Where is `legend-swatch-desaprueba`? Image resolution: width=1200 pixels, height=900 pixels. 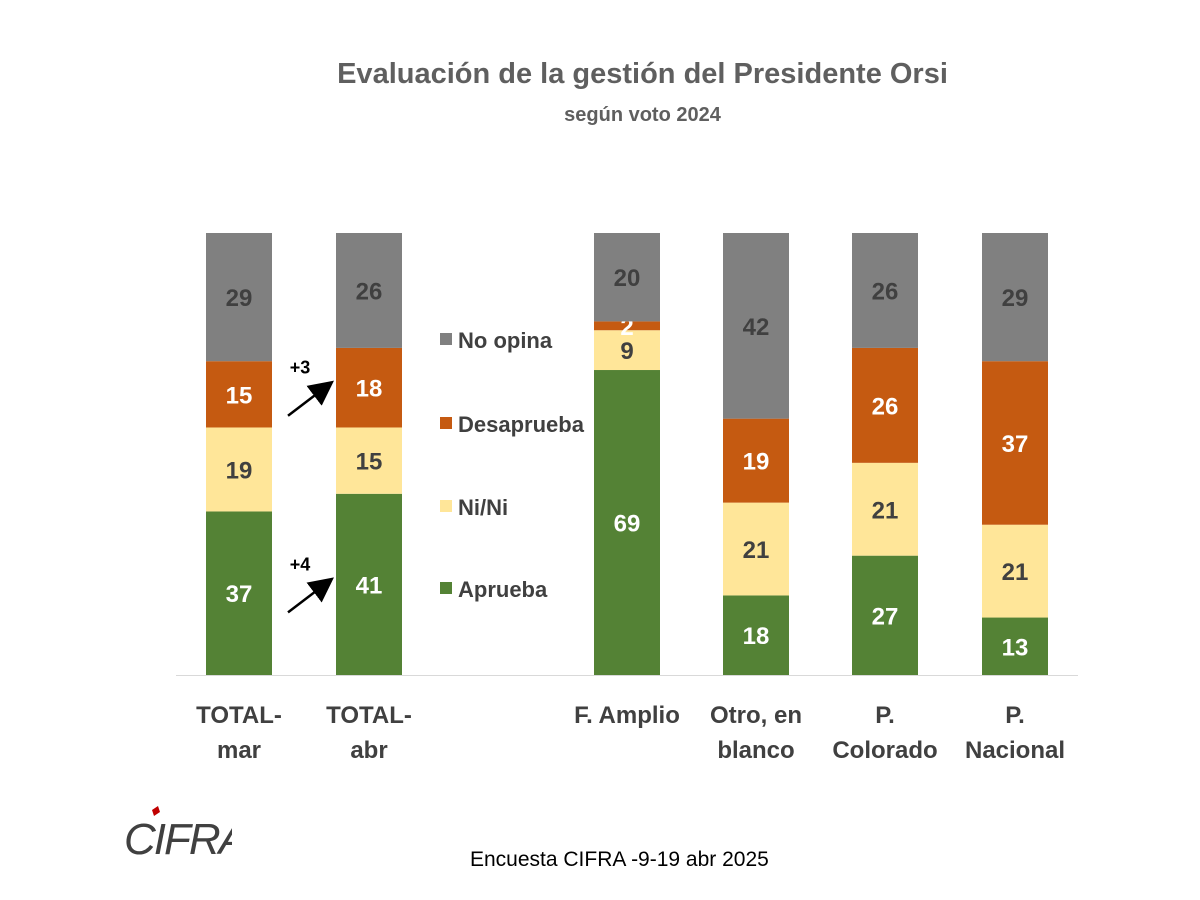 legend-swatch-desaprueba is located at coordinates (446, 423).